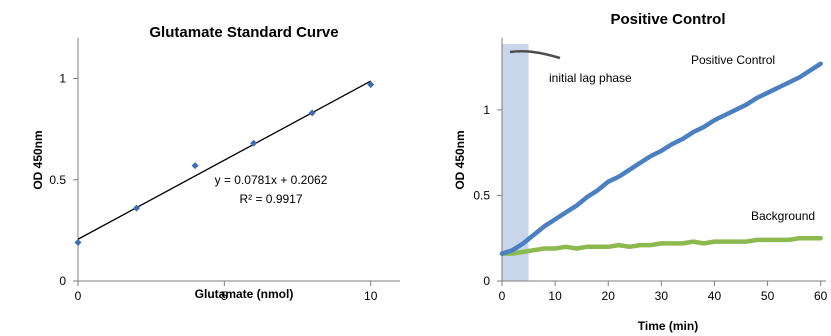  Describe the element at coordinates (38, 159) in the screenshot. I see `chart1-y-label: OD 450nm` at that location.